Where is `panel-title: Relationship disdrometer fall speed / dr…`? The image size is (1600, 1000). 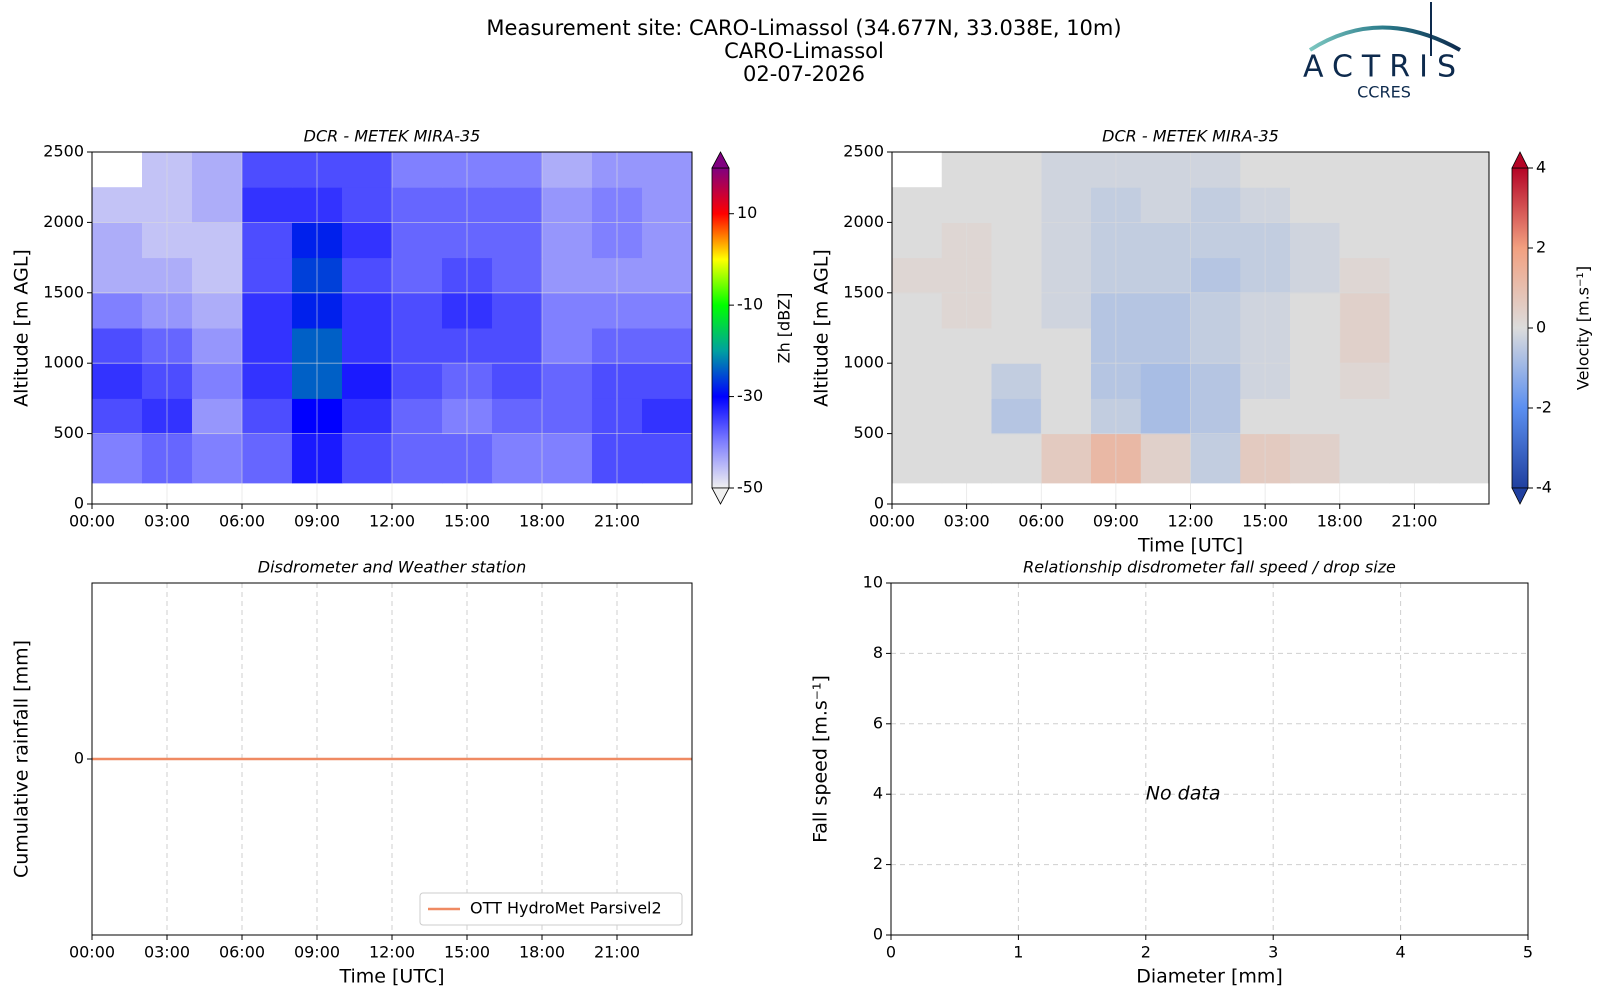
panel-title: Relationship disdrometer fall speed / dr… is located at coordinates (1209, 567).